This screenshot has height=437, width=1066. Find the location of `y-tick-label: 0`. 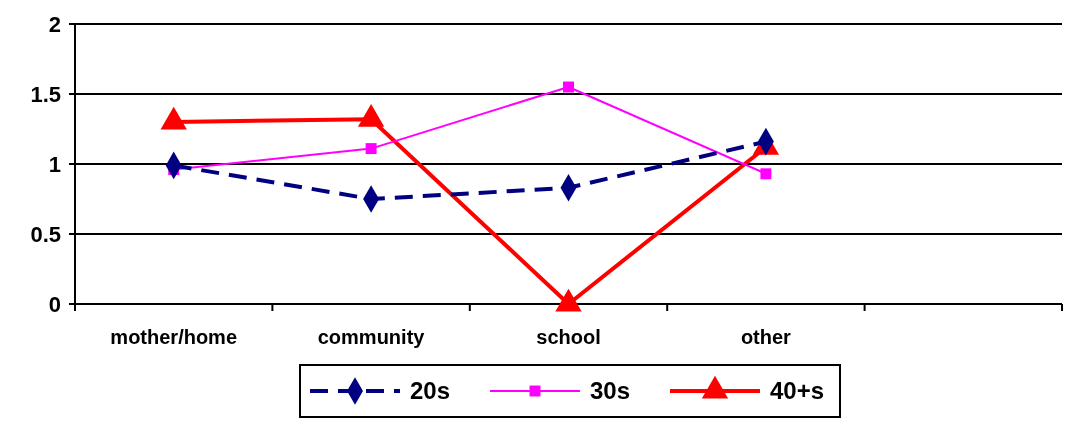

y-tick-label: 0 is located at coordinates (54, 304).